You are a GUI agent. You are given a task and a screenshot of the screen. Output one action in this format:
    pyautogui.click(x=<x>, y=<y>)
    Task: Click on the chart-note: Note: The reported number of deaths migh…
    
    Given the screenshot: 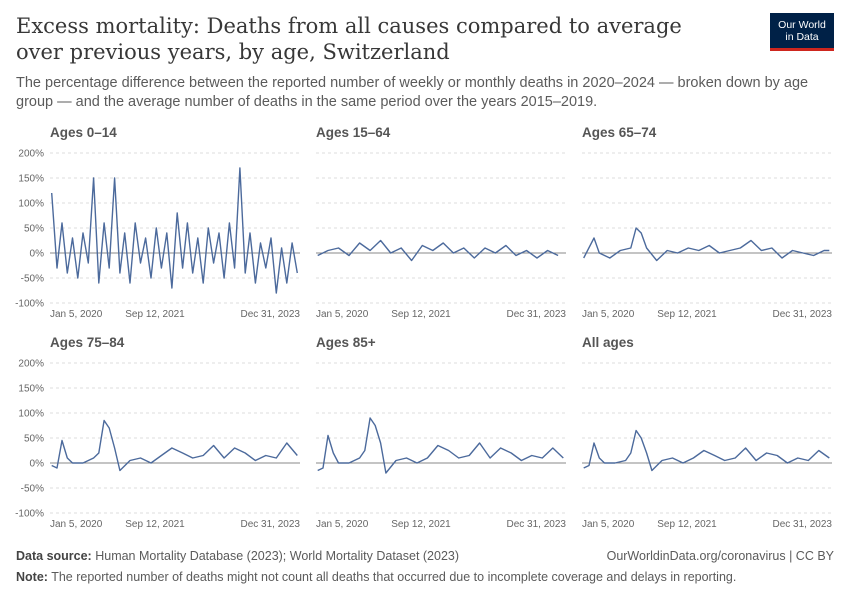 What is the action you would take?
    pyautogui.click(x=376, y=577)
    